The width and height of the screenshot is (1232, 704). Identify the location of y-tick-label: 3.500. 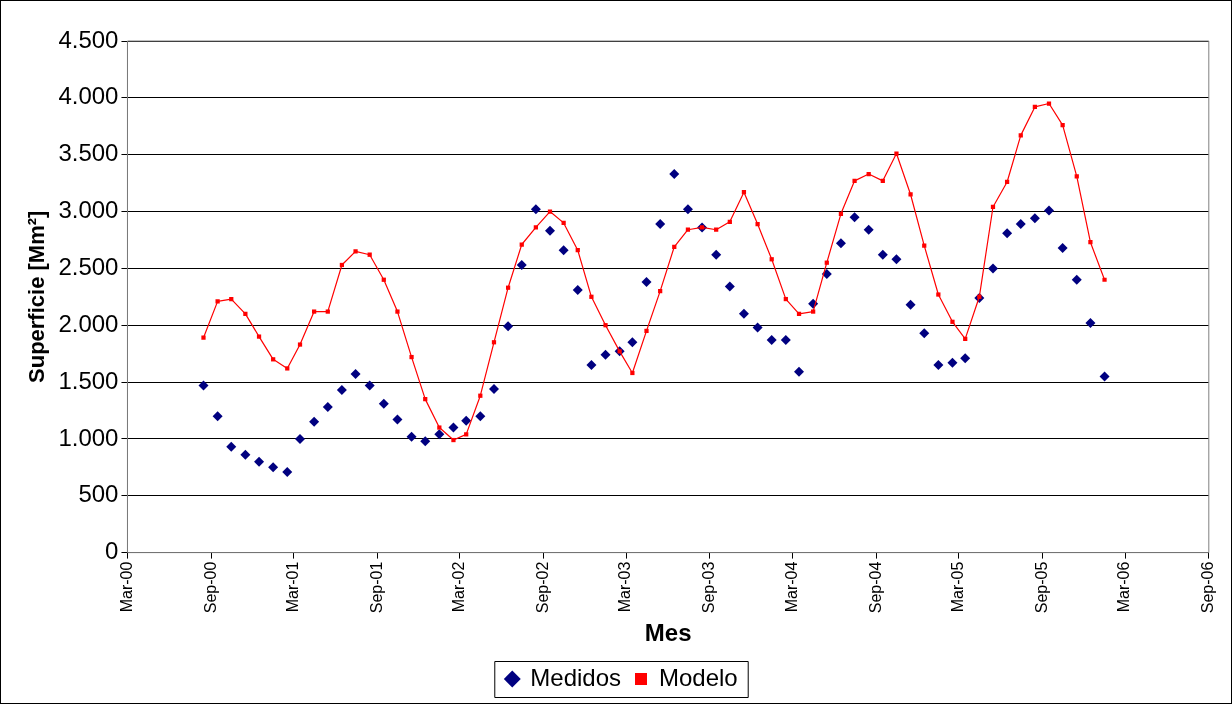
(88, 153).